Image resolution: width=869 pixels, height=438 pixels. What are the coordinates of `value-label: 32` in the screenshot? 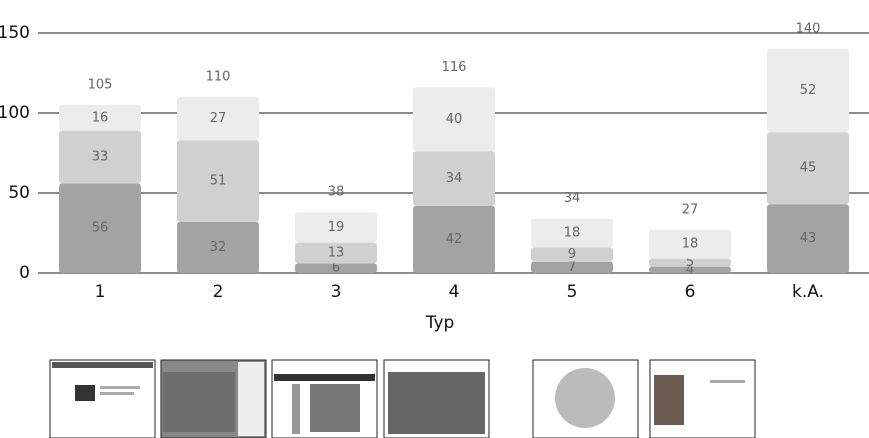 It's located at (218, 247).